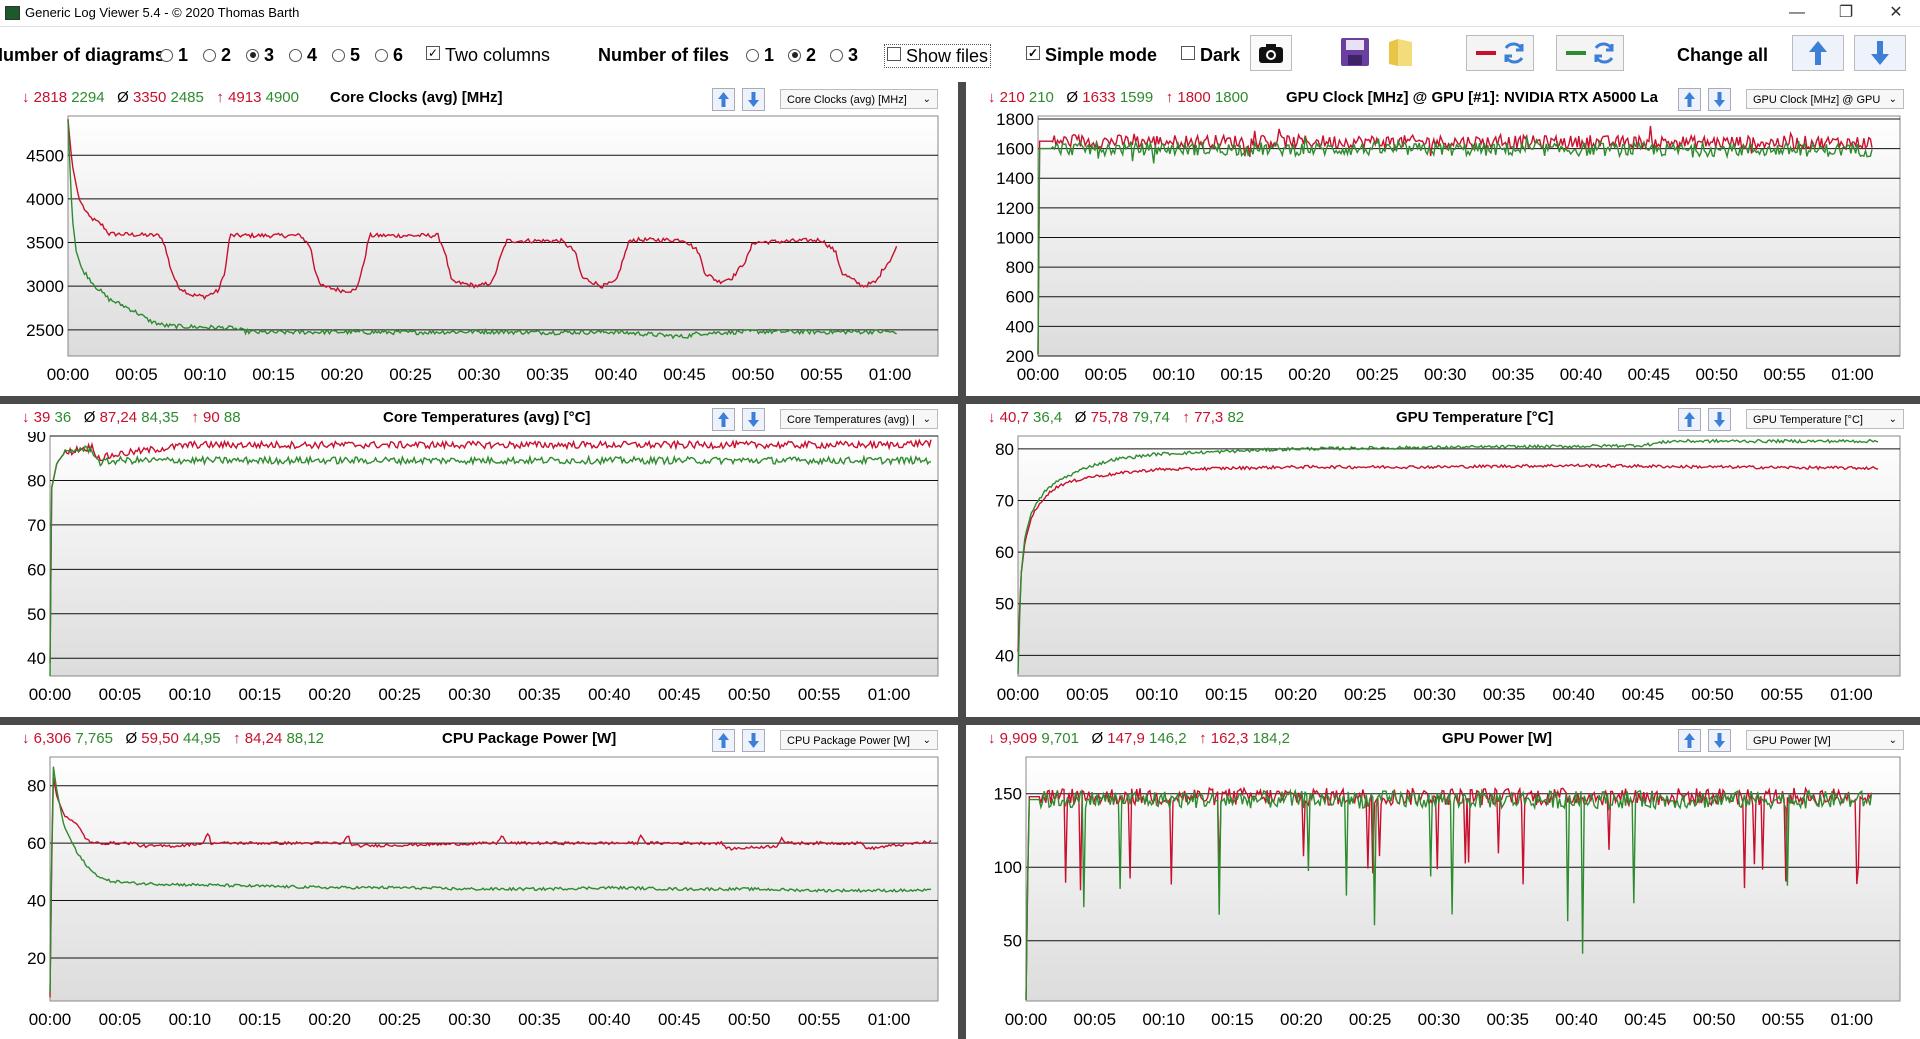 The width and height of the screenshot is (1920, 1039). I want to click on files-option-2: 2, so click(802, 55).